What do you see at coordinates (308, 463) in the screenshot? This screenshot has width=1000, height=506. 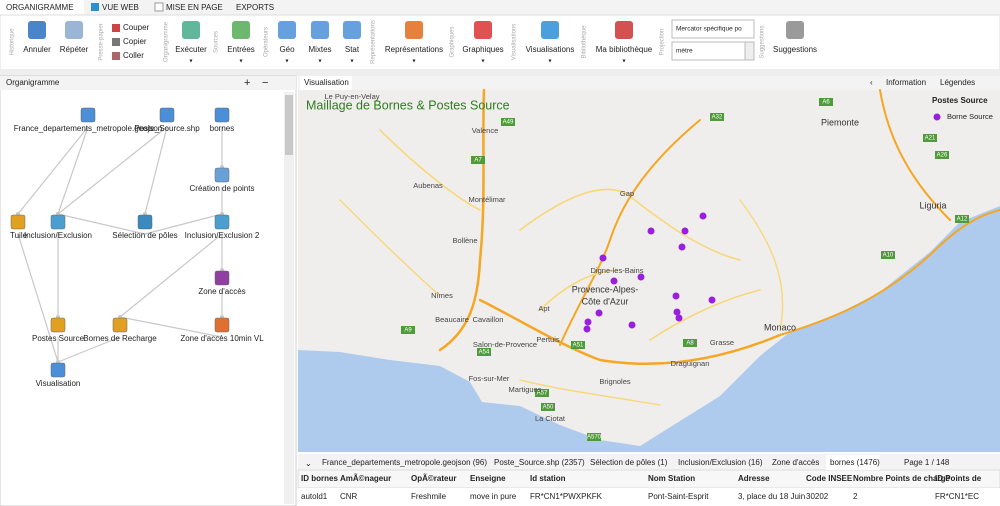 I see `collapse: ⌄` at bounding box center [308, 463].